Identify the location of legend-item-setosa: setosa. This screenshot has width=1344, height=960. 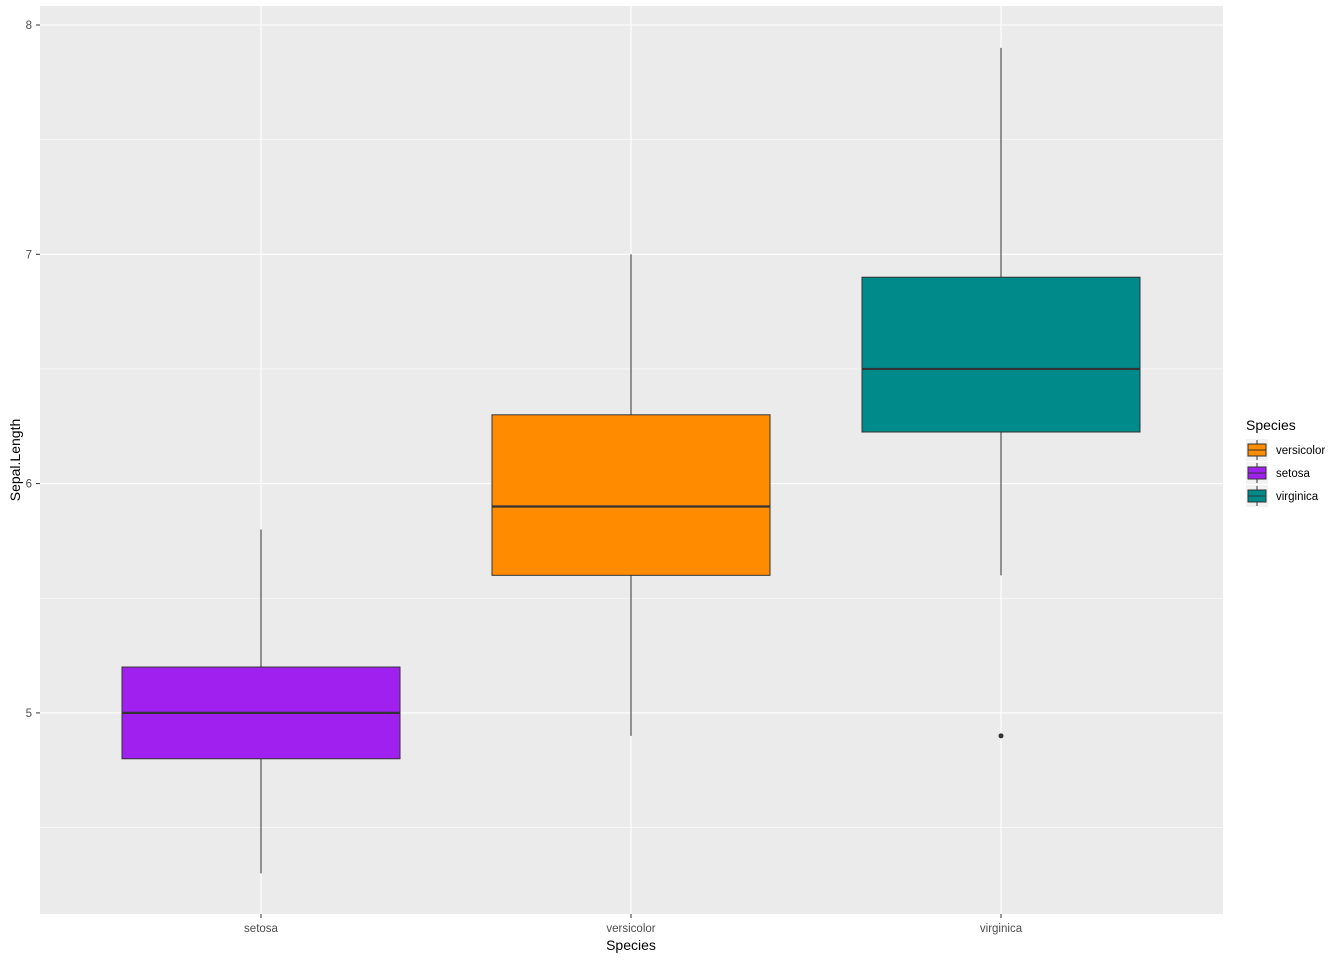
(1278, 473).